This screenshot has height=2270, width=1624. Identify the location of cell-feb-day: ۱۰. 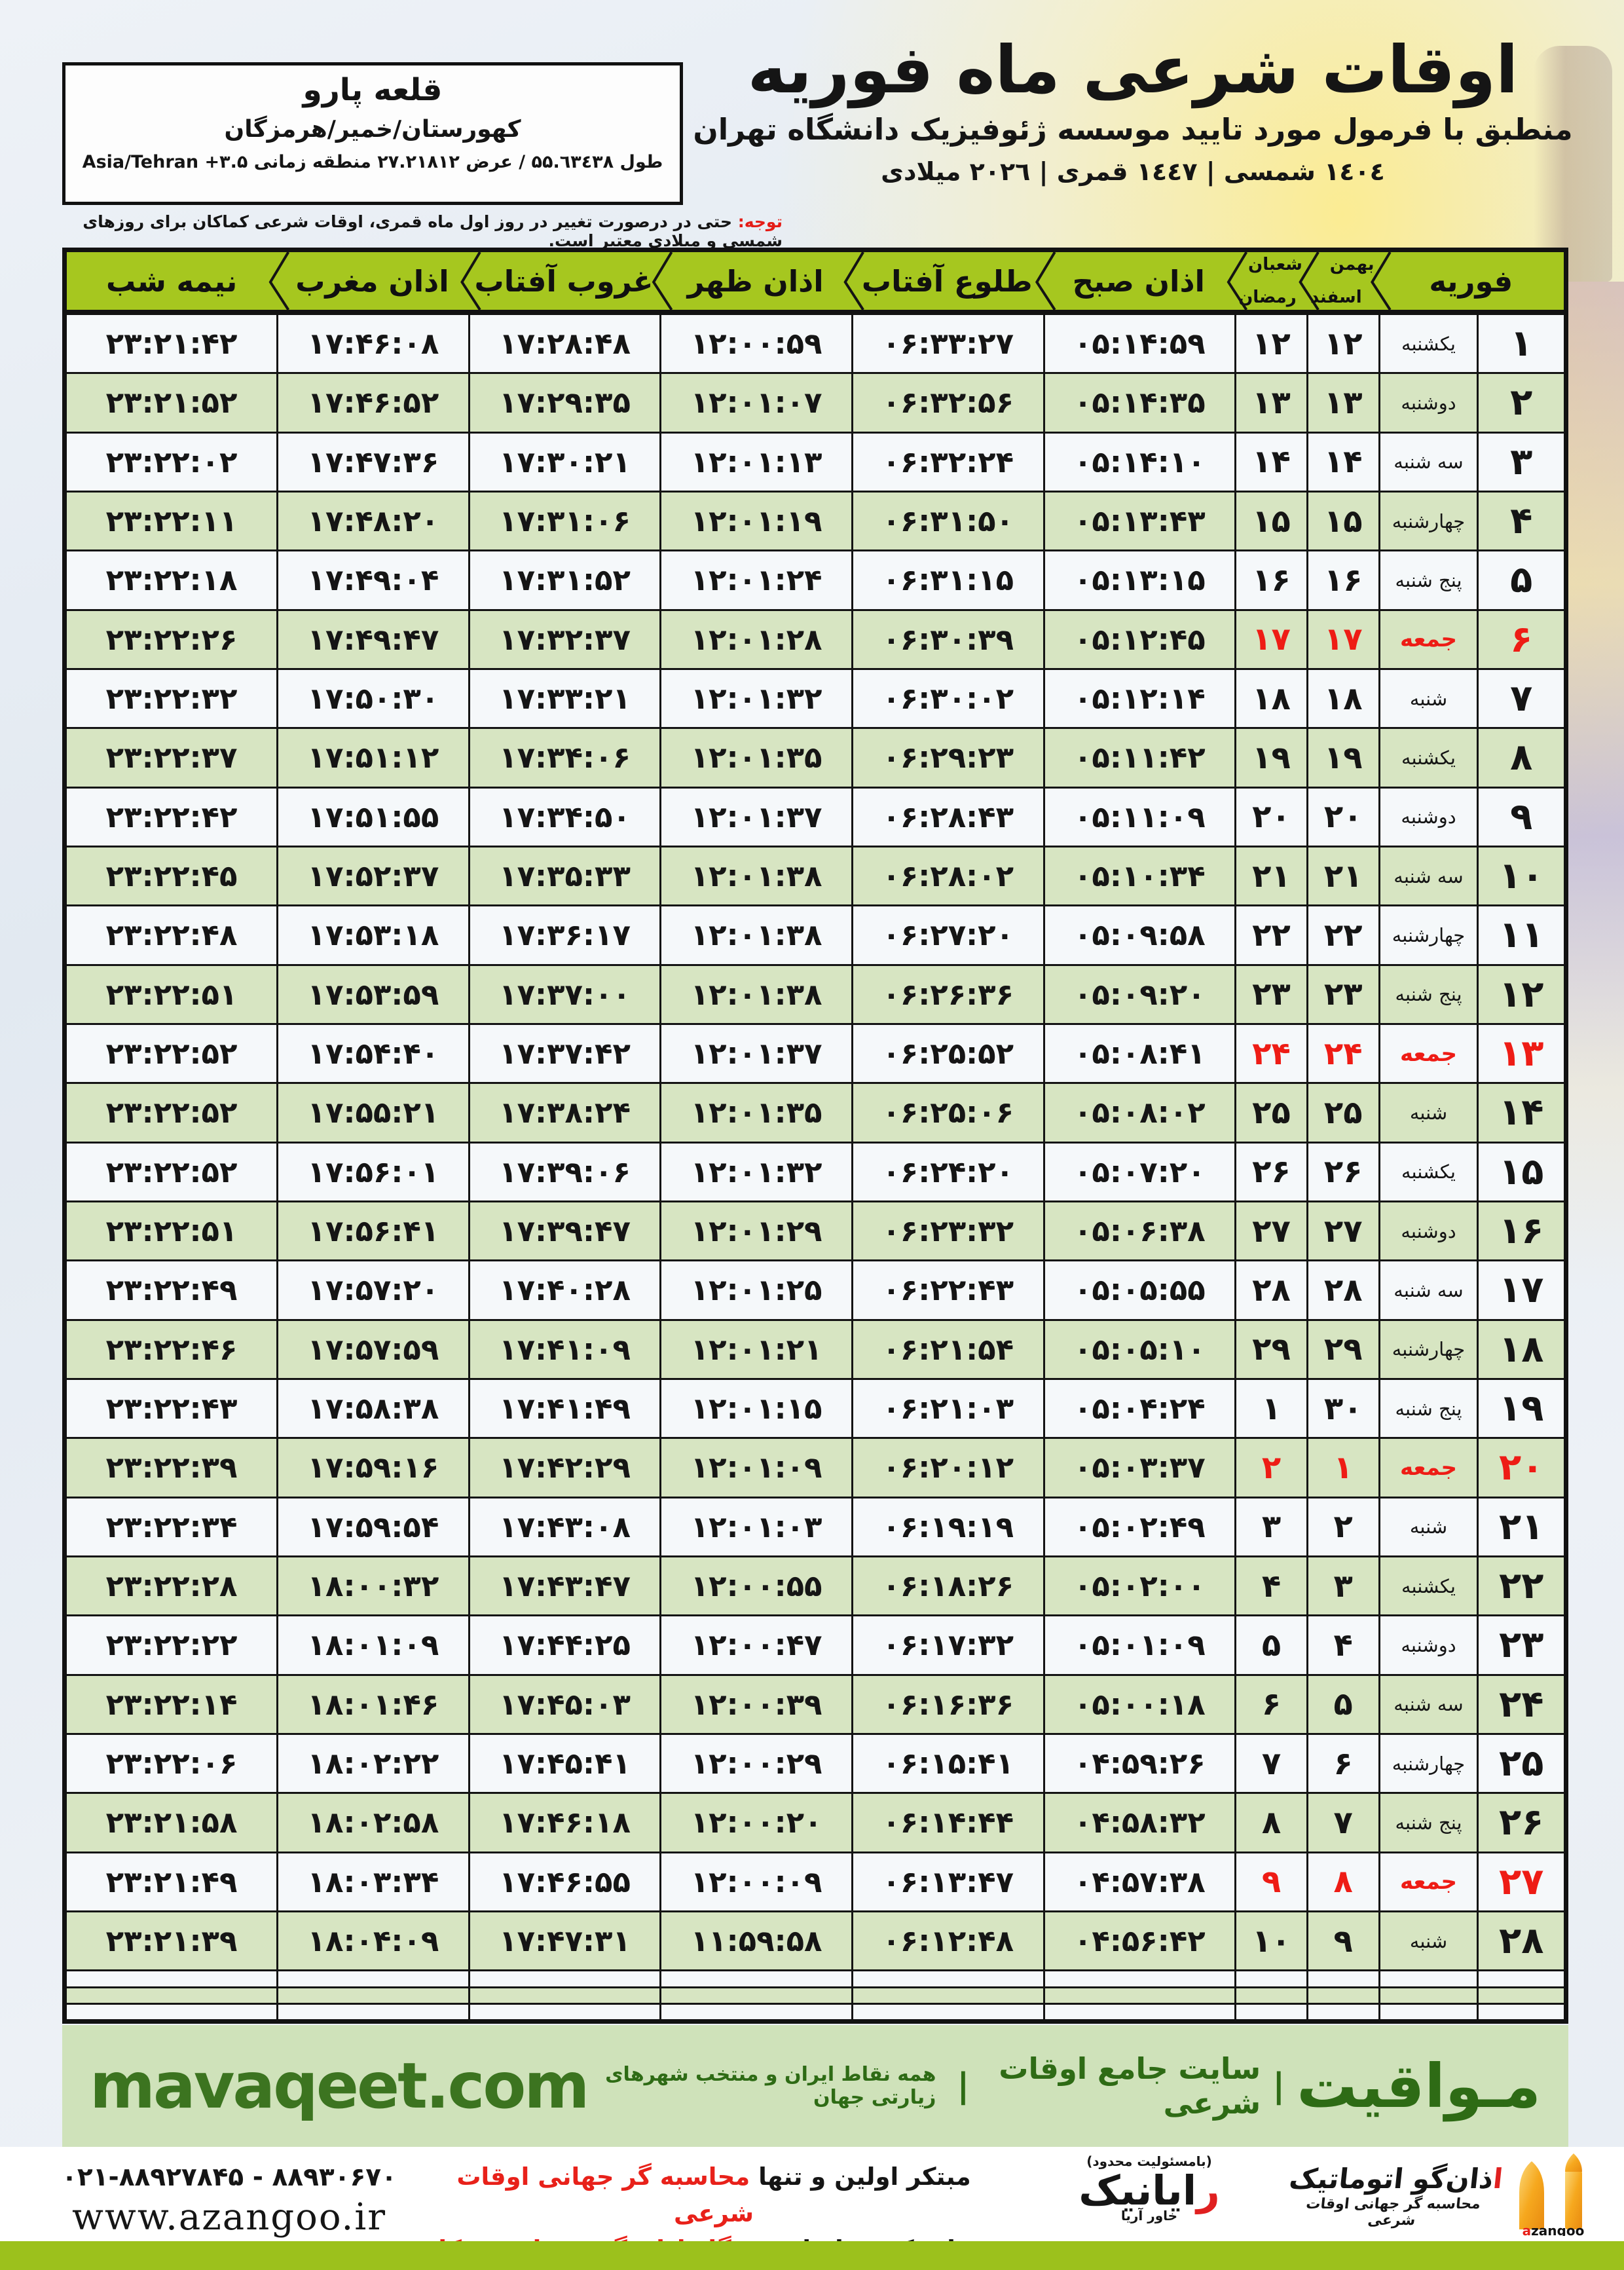
(1520, 876).